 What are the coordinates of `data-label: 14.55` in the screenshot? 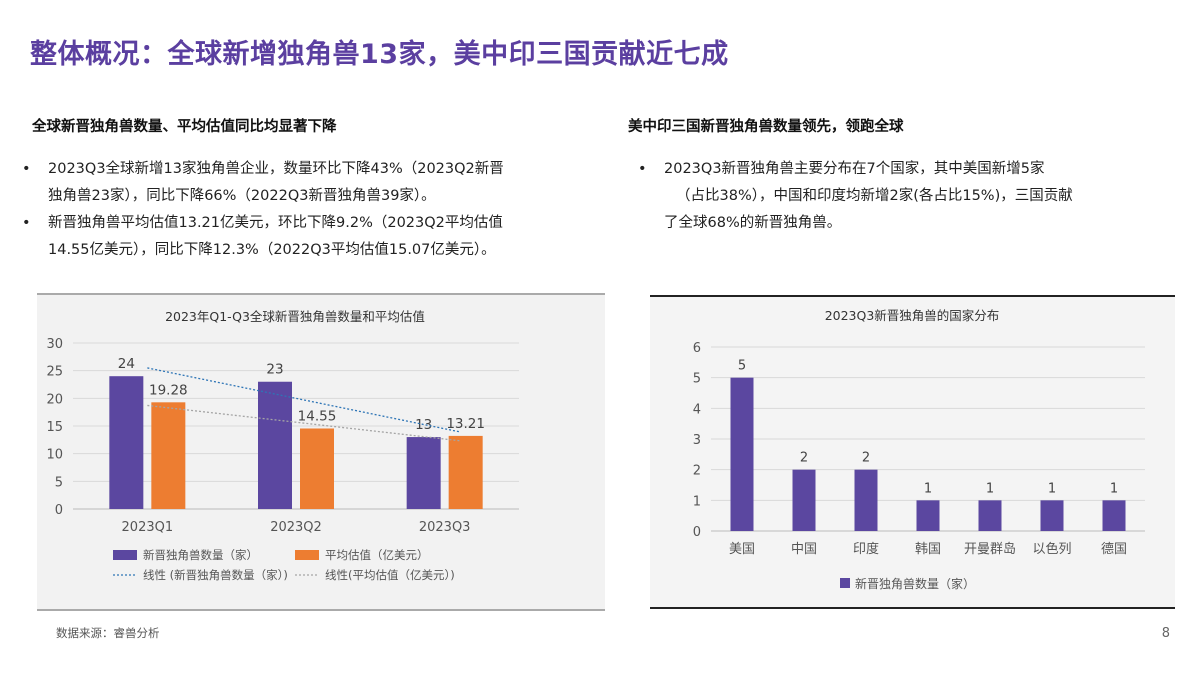 It's located at (317, 416).